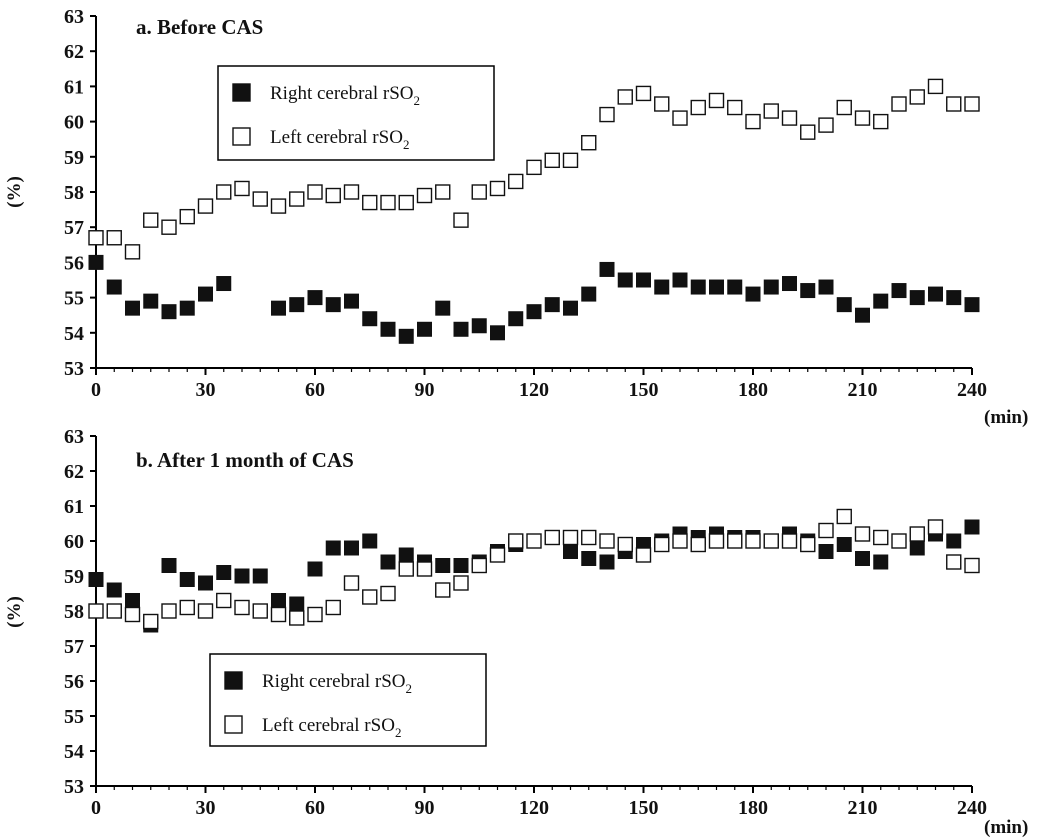 This screenshot has width=1049, height=840. Describe the element at coordinates (74, 228) in the screenshot. I see `y-tick-label: 57` at that location.